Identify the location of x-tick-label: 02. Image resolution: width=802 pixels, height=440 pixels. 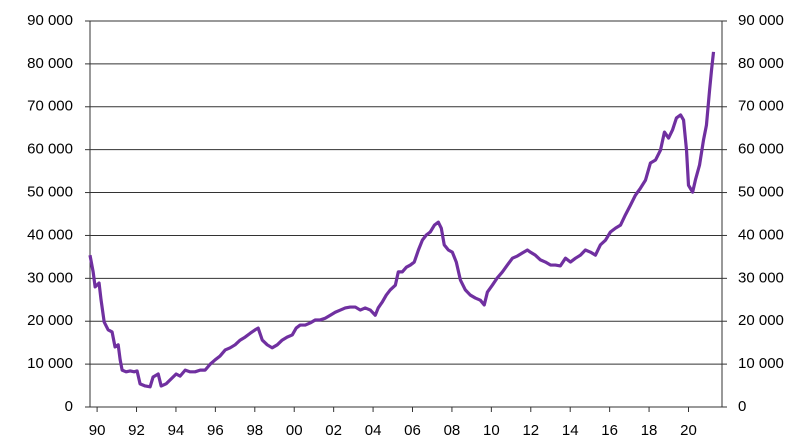
(333, 430).